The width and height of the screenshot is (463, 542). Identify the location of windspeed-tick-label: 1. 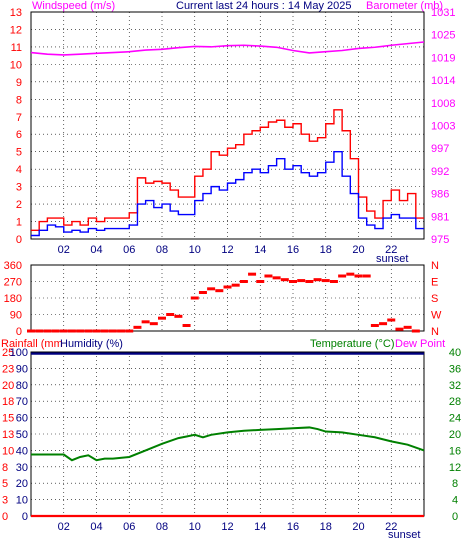
(19, 223).